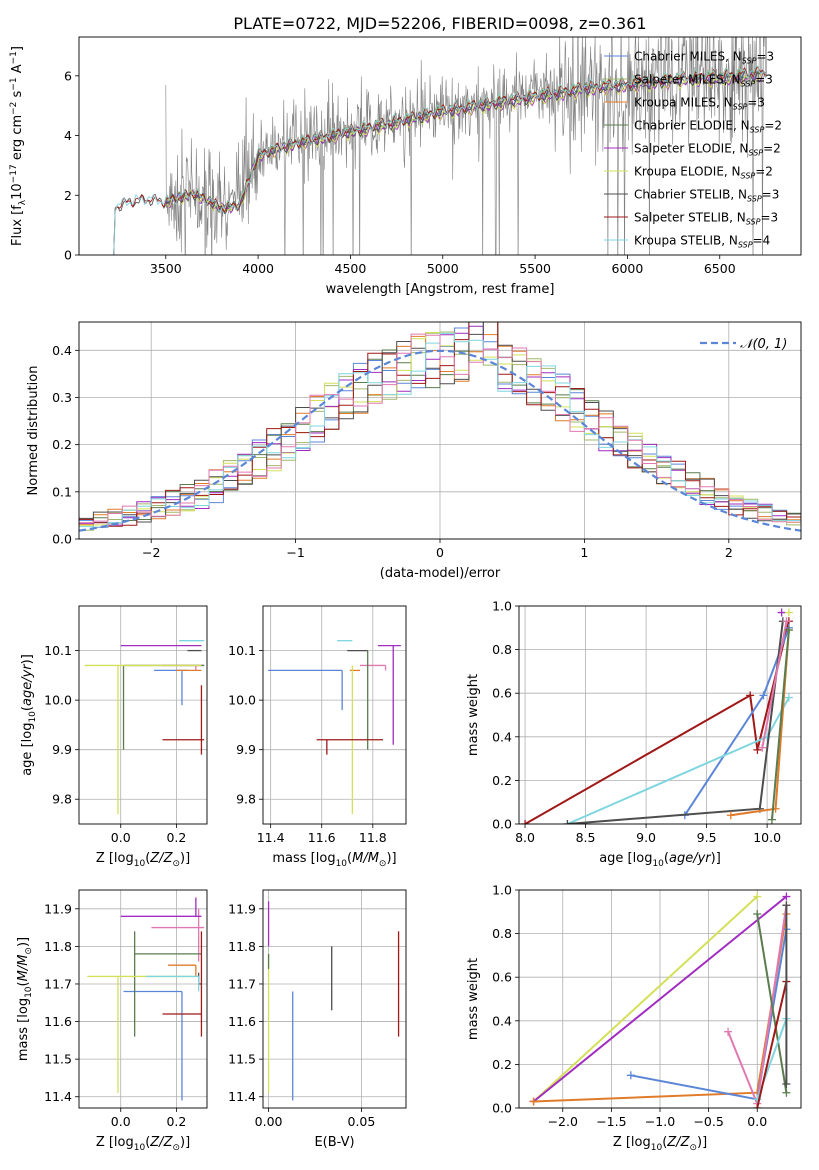 The image size is (819, 1170). Describe the element at coordinates (14, 173) in the screenshot. I see `label-part: −17` at that location.